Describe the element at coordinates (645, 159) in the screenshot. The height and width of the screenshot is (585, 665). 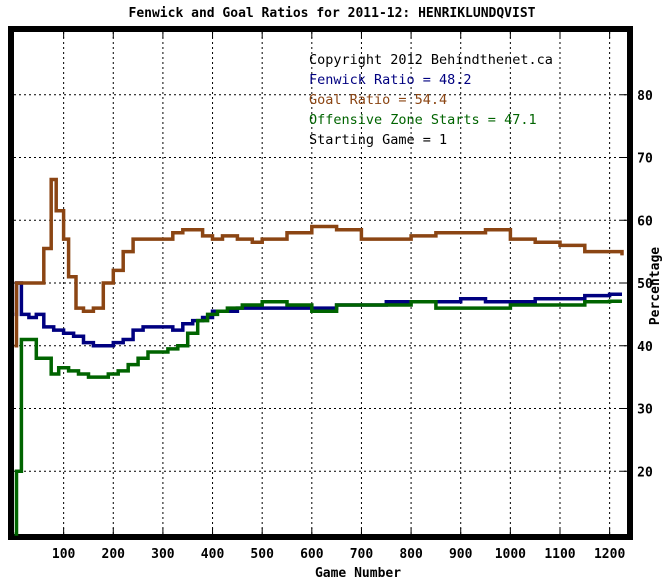
I see `y-tick-label: 70` at that location.